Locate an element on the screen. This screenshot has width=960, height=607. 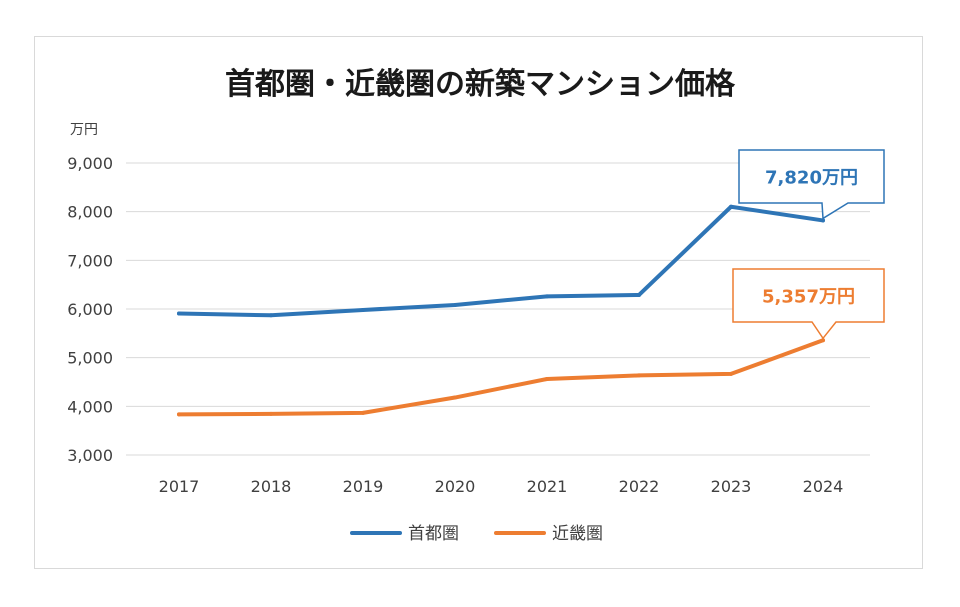
y-tick-label: 4,000 is located at coordinates (90, 406).